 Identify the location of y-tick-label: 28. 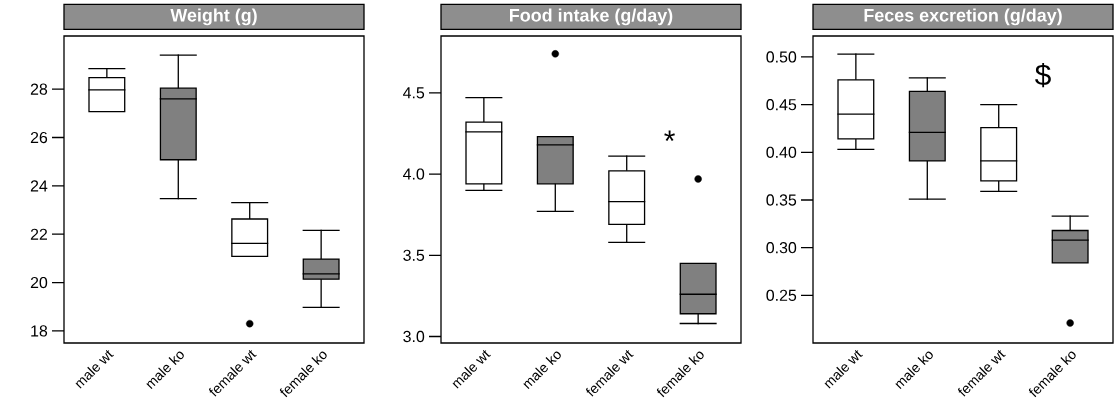
(39, 89).